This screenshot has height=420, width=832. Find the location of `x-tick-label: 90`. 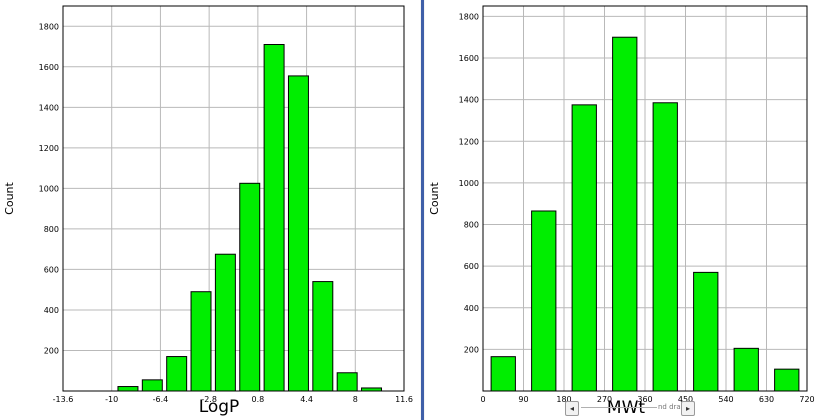

x-tick-label: 90 is located at coordinates (523, 399).